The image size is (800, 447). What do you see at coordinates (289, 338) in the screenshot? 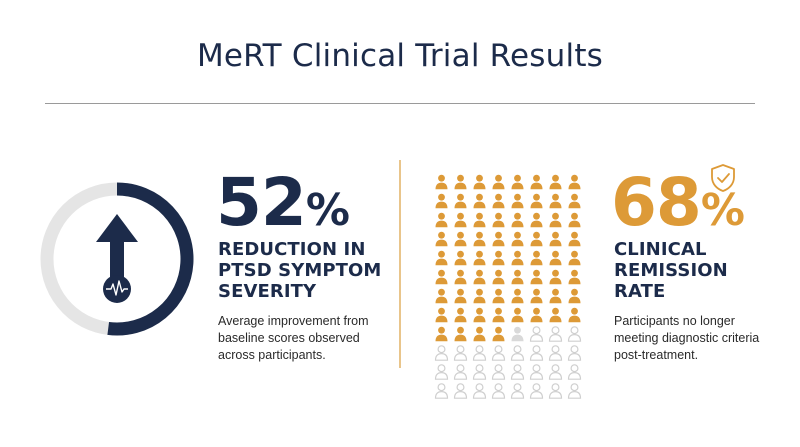
I see `reduction-description-line: baseline scores observed` at bounding box center [289, 338].